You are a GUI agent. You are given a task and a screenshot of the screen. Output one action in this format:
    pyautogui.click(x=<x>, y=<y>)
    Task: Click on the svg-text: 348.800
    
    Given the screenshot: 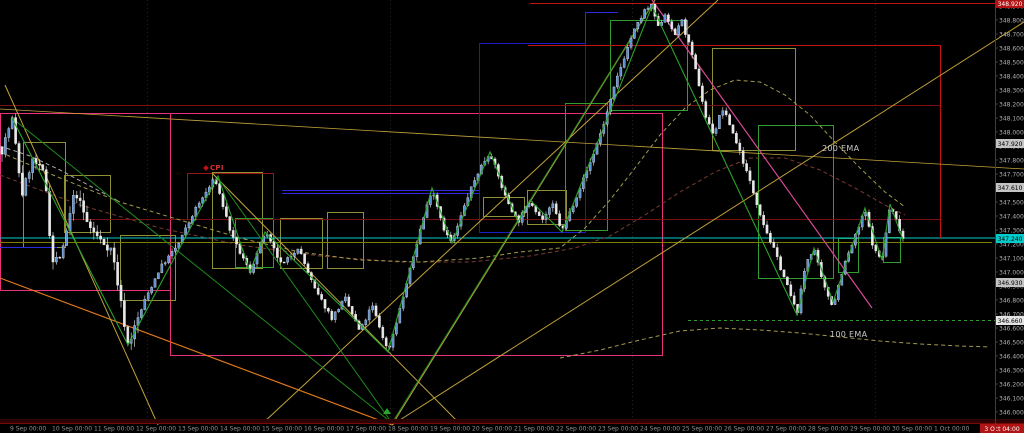 What is the action you would take?
    pyautogui.click(x=1011, y=21)
    